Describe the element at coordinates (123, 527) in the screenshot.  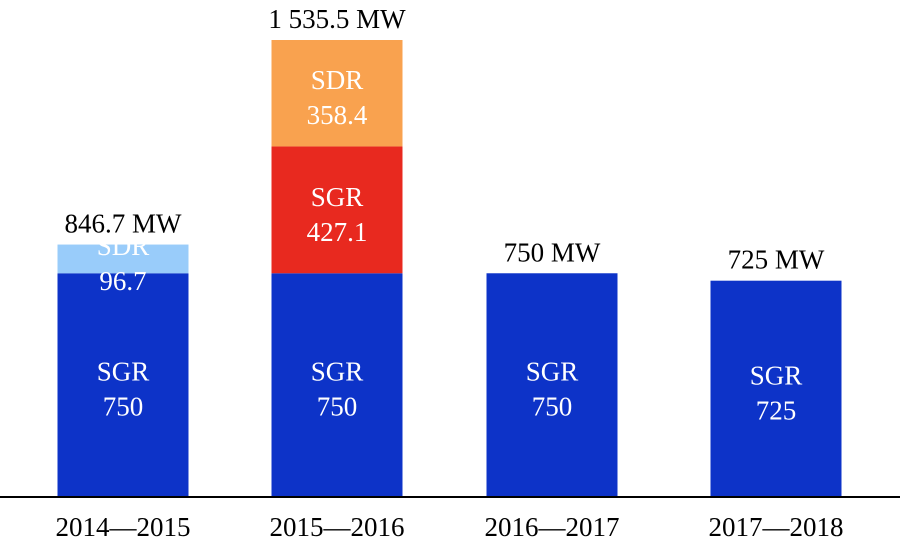
I see `x-tick-label: 2014—2015` at that location.